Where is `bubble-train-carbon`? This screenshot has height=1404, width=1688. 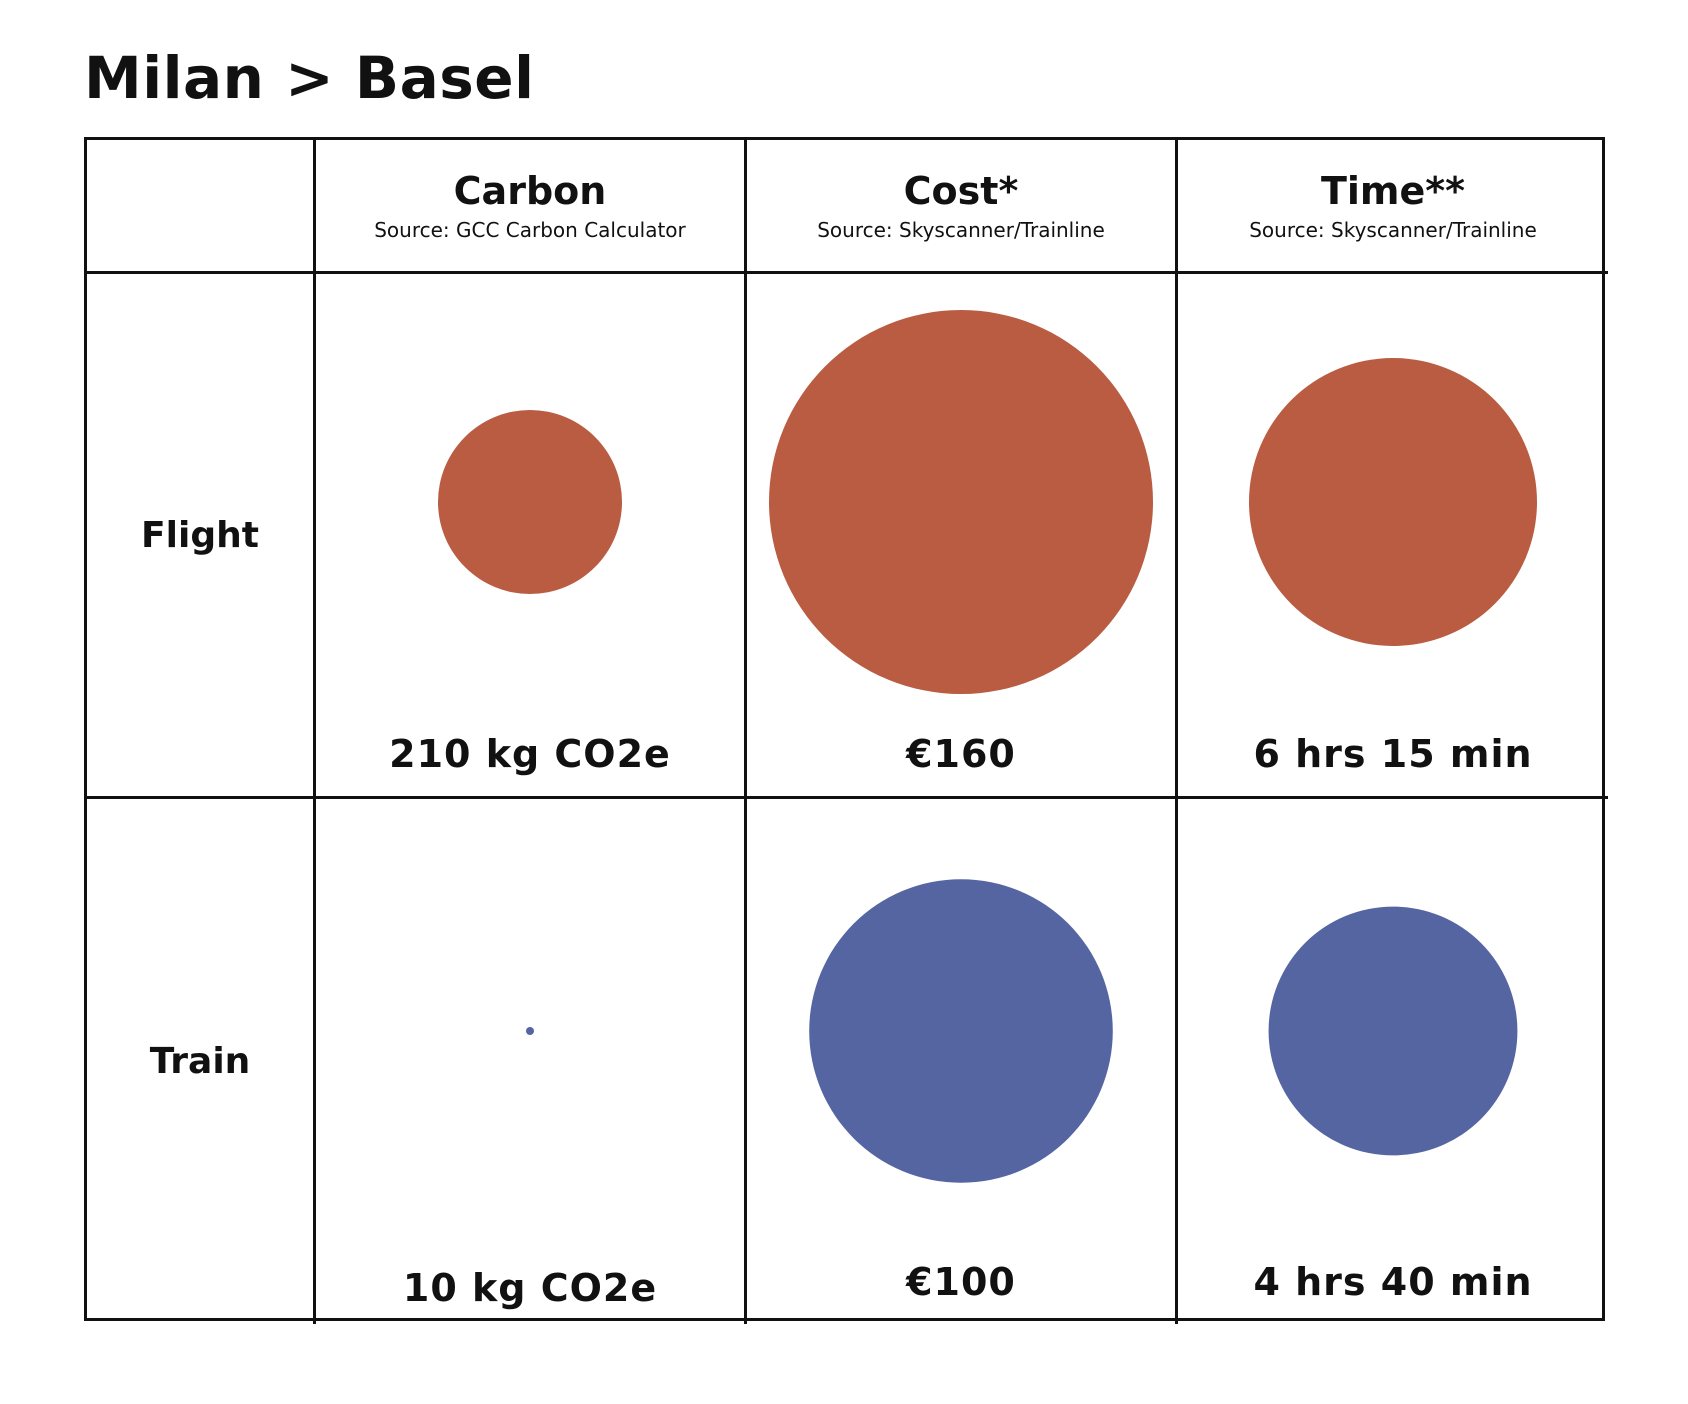
bubble-train-carbon is located at coordinates (530, 1031).